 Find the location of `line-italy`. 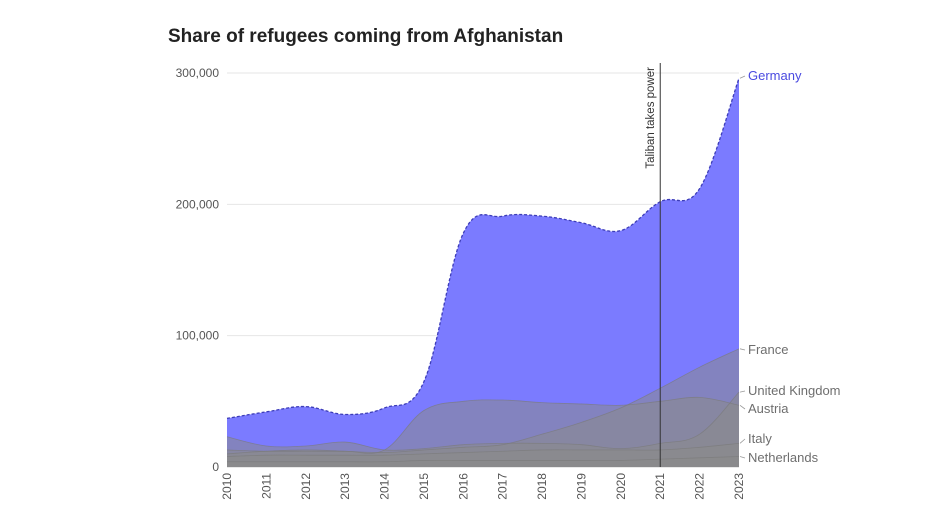

line-italy is located at coordinates (483, 449).